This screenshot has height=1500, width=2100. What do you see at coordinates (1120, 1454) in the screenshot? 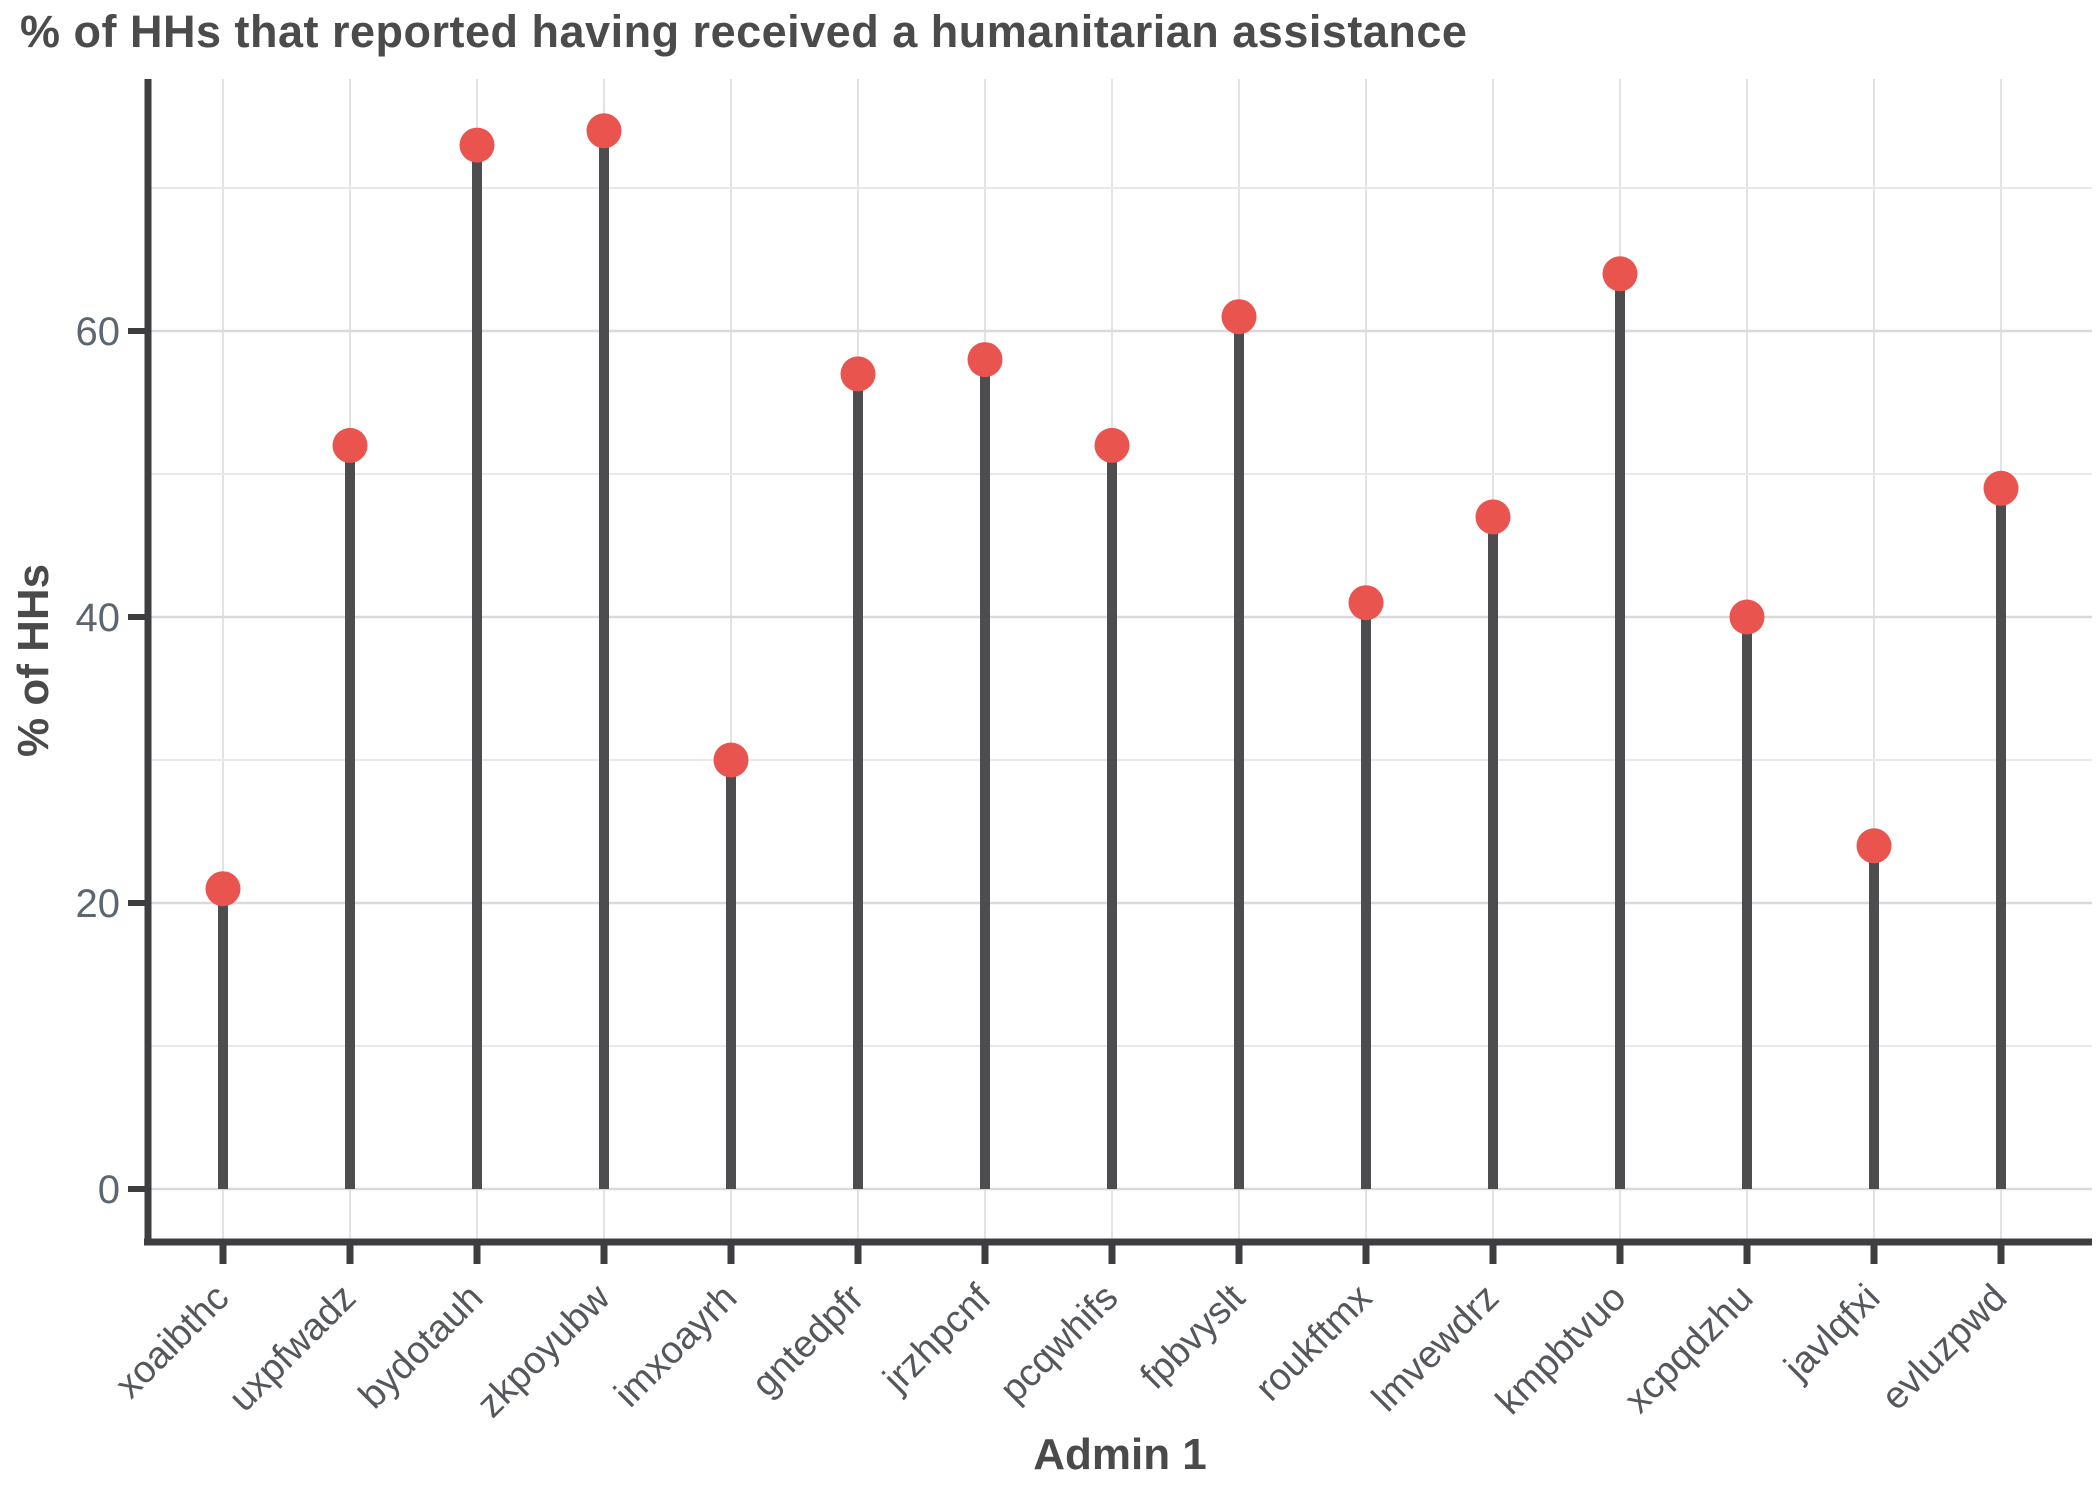
I see `x-axis-title: Admin 1` at bounding box center [1120, 1454].